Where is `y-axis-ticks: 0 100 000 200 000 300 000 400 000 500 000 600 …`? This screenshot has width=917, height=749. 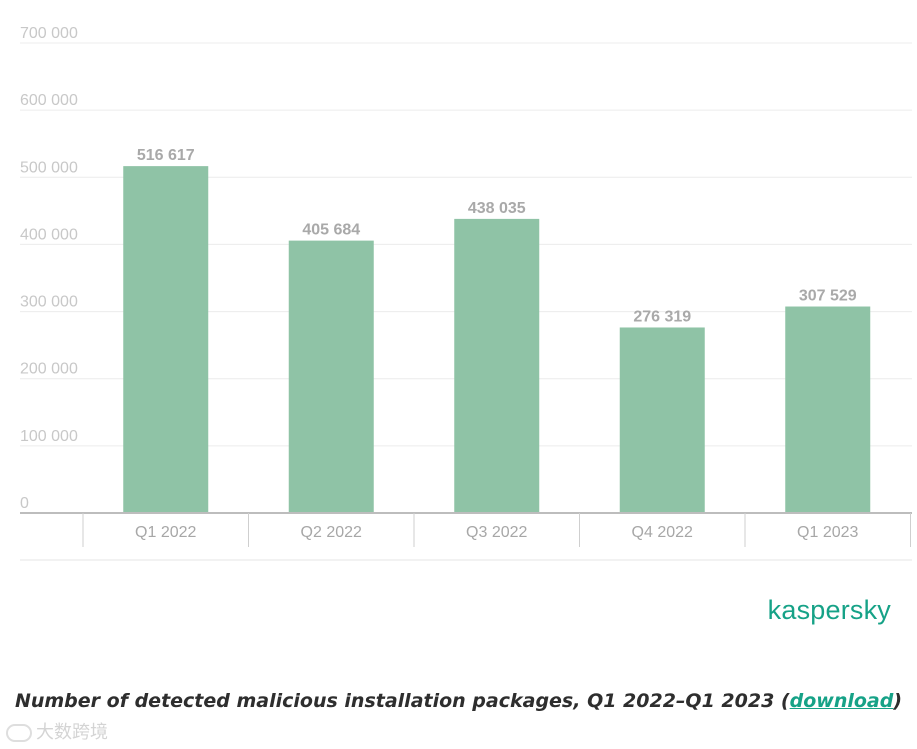 y-axis-ticks: 0 100 000 200 000 300 000 400 000 500 000 600 … is located at coordinates (49, 268).